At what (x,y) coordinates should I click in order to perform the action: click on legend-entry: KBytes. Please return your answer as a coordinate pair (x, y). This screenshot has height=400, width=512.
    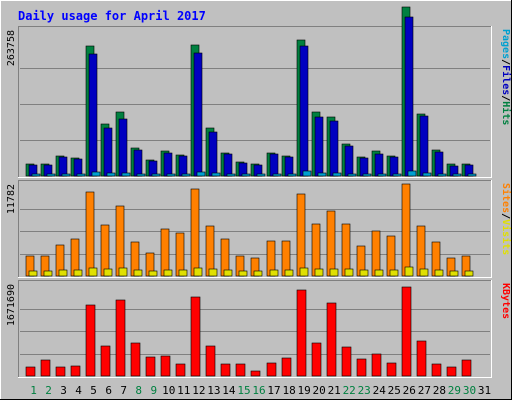
    Looking at the image, I should click on (505, 301).